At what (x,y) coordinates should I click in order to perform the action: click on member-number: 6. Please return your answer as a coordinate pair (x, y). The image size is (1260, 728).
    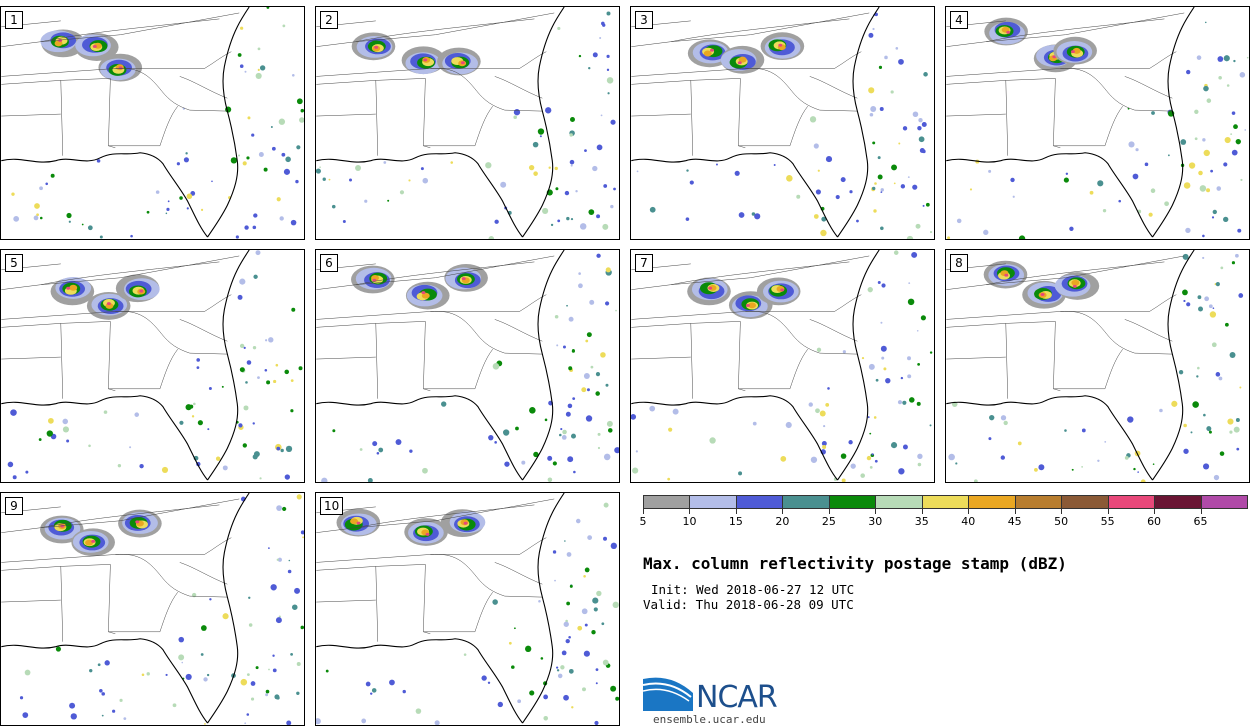
    Looking at the image, I should click on (329, 263).